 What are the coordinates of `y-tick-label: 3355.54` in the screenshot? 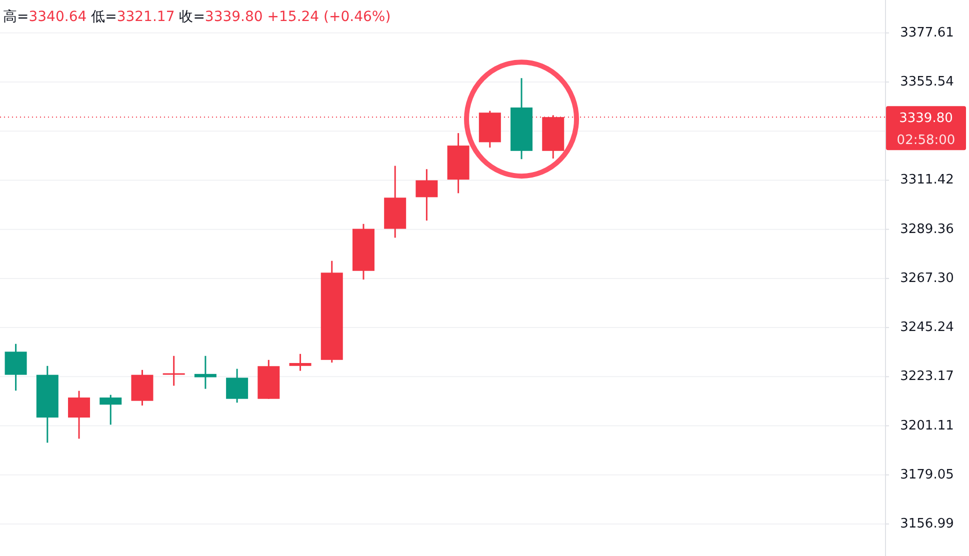 It's located at (927, 82).